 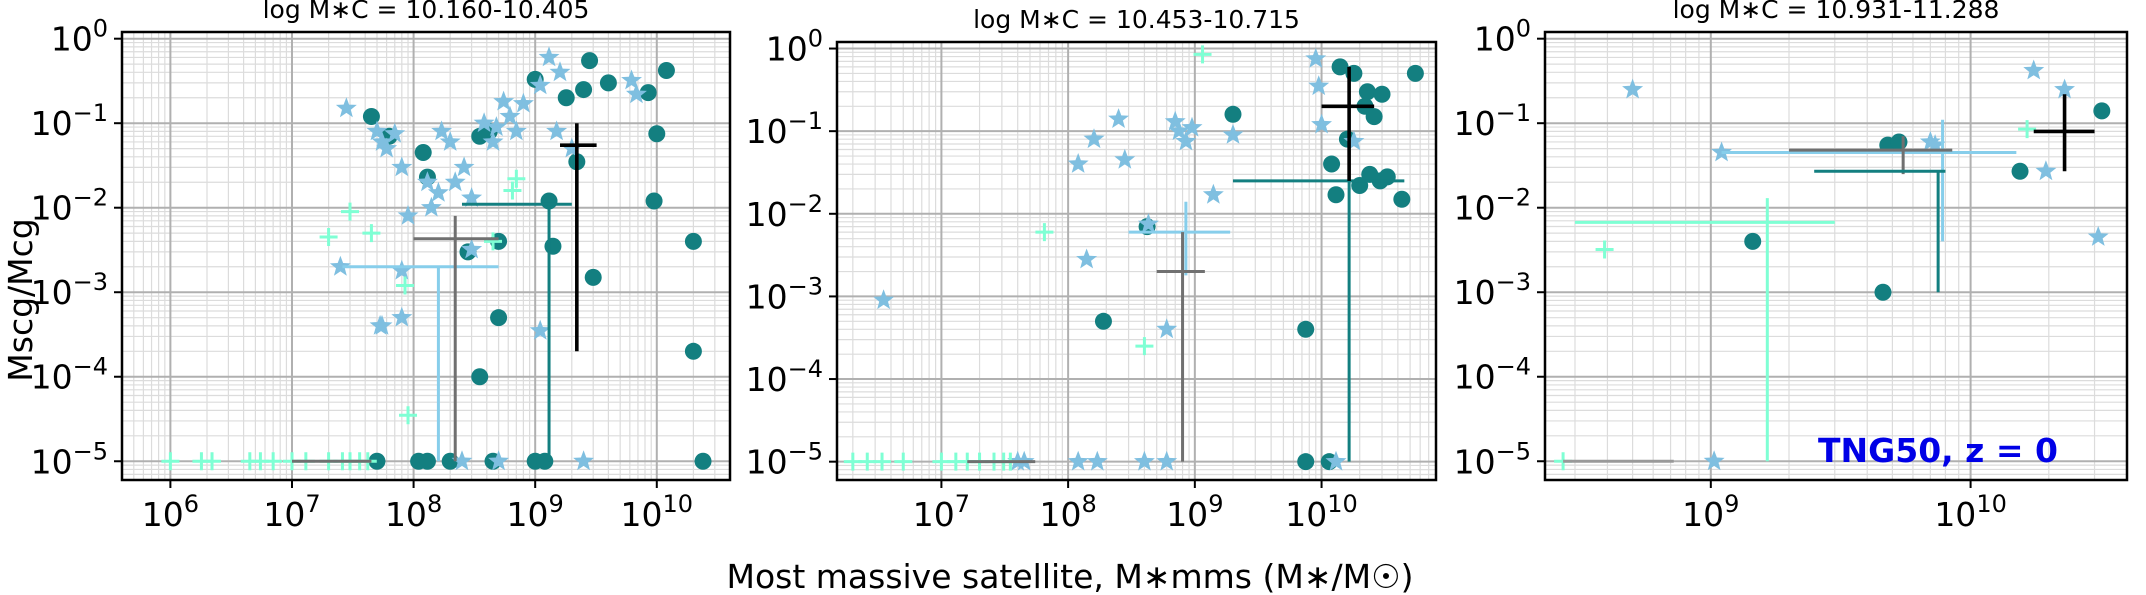 I want to click on x-tick-label: 10⁶, so click(x=170, y=512).